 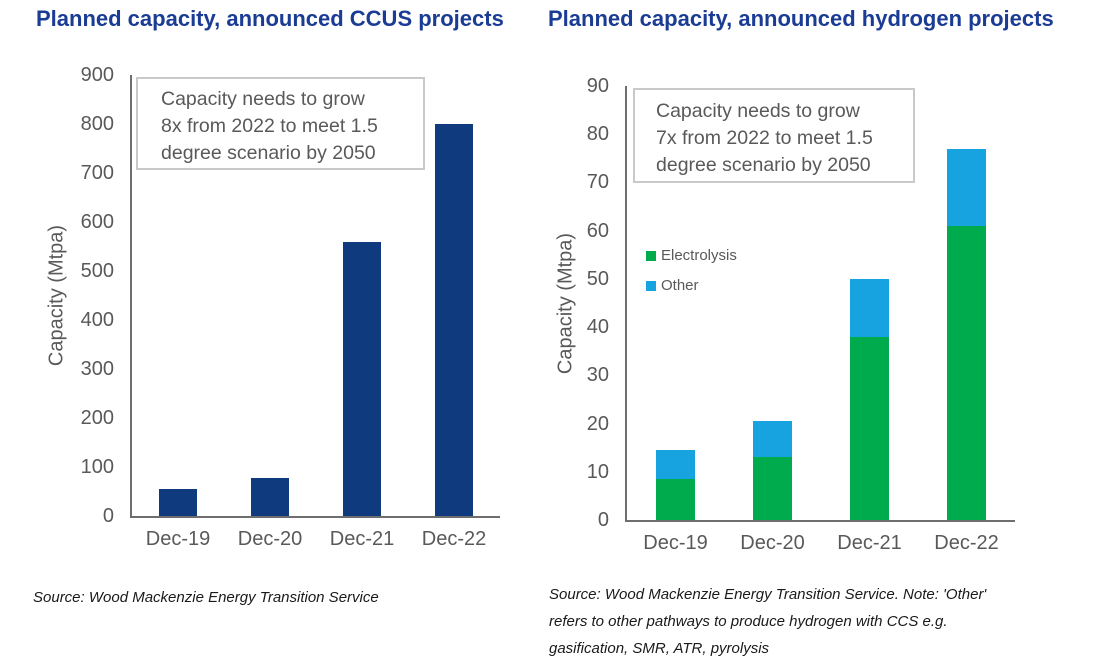 What do you see at coordinates (97, 271) in the screenshot?
I see `y-tick-label: 500` at bounding box center [97, 271].